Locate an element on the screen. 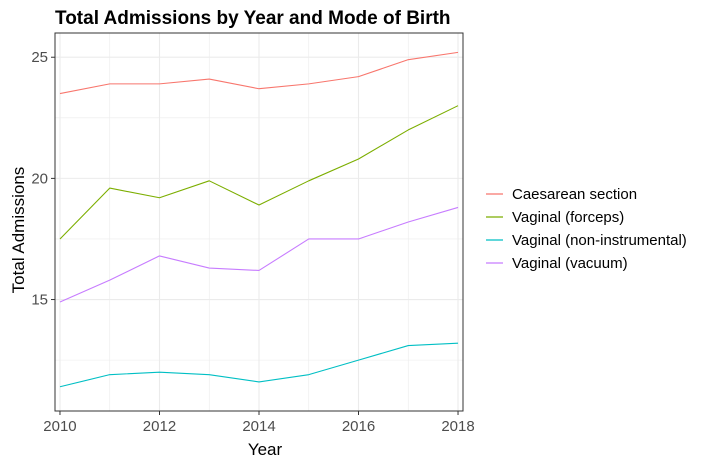 This screenshot has height=470, width=709. x-tick-label: 2010 is located at coordinates (59, 426).